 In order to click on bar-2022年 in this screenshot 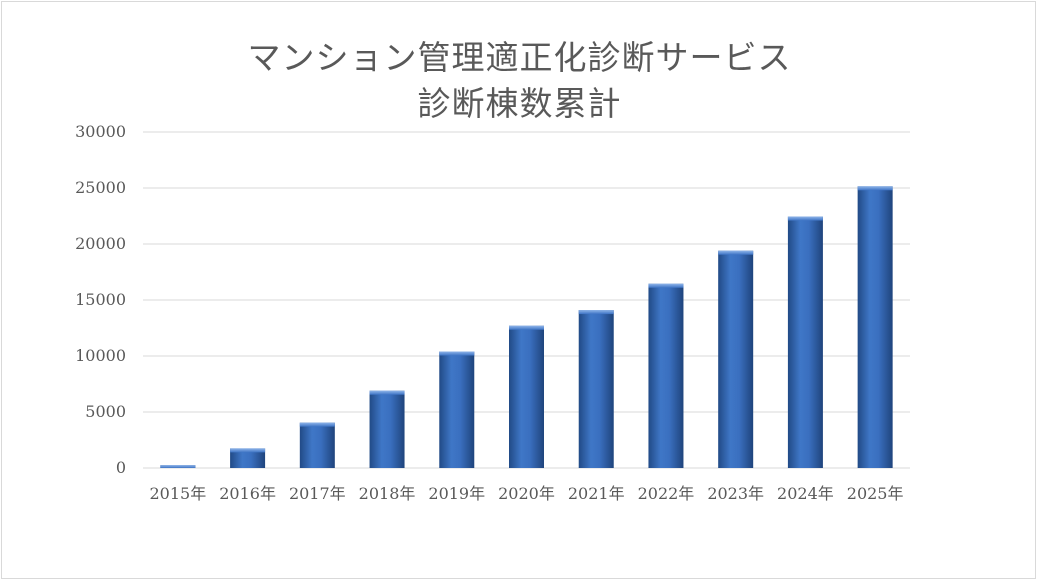, I will do `click(666, 375)`.